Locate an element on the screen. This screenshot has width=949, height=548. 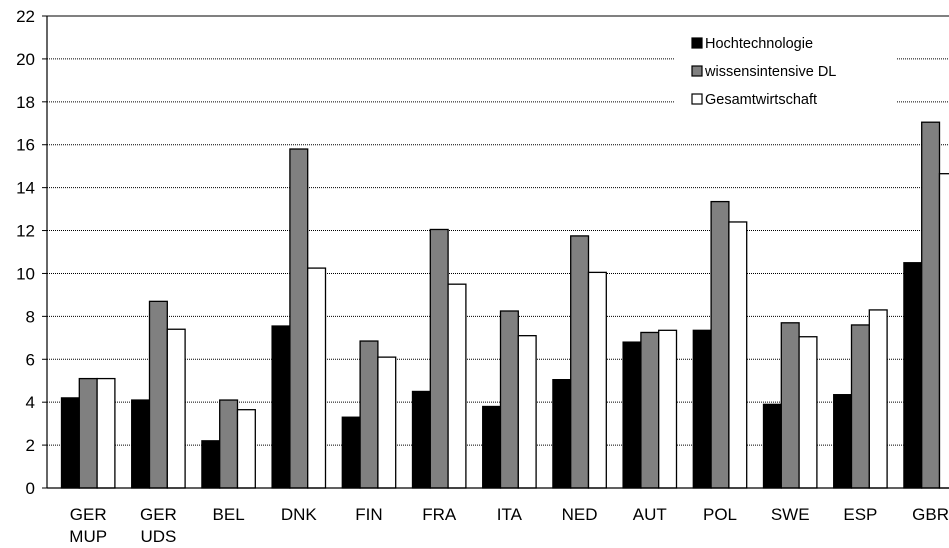
category-label: POL is located at coordinates (720, 514).